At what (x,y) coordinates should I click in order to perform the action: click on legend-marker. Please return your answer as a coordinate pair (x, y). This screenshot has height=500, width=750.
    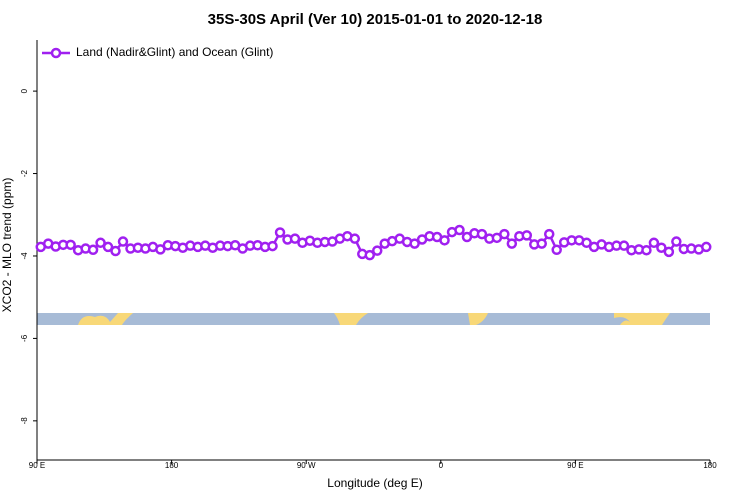
    Looking at the image, I should click on (56, 53).